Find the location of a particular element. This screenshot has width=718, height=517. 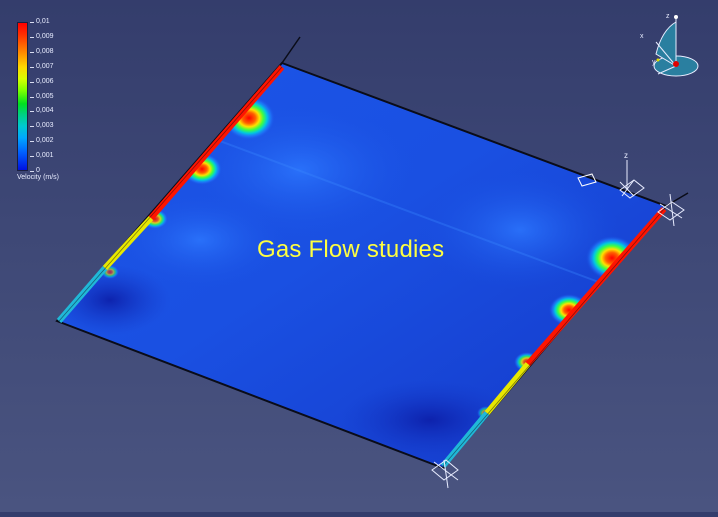

page-title: Gas Flow studies is located at coordinates (351, 249).